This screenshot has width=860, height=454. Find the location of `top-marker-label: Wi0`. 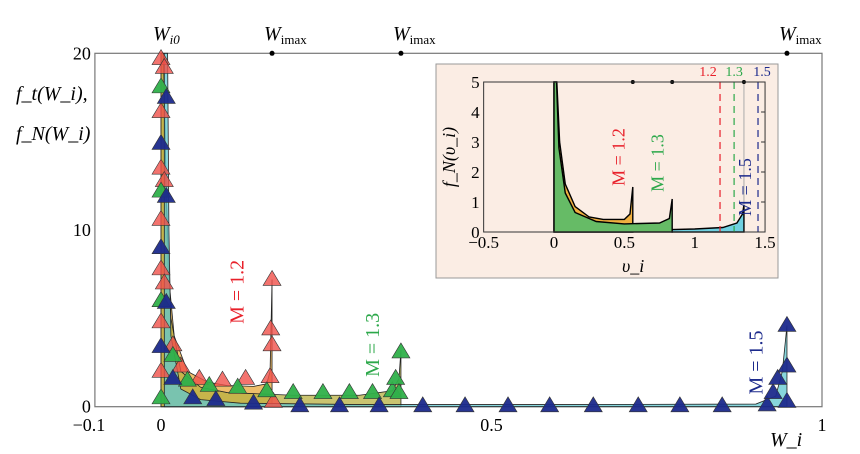

top-marker-label: Wi0 is located at coordinates (166, 35).